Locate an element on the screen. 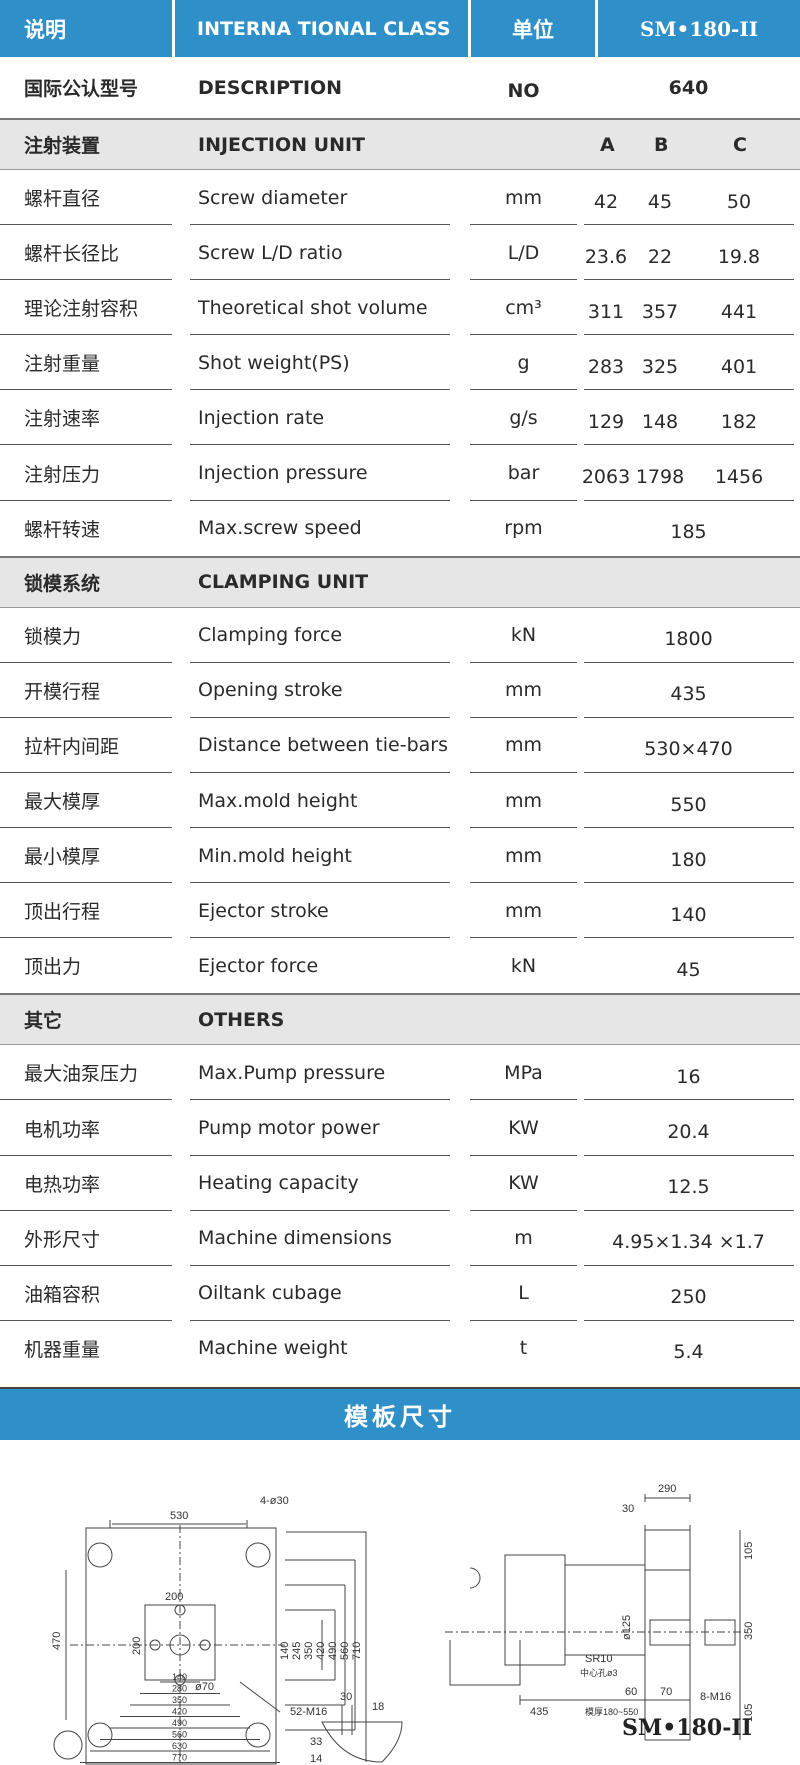 Image resolution: width=800 pixels, height=1765 pixels. dim-label: 710 is located at coordinates (357, 1651).